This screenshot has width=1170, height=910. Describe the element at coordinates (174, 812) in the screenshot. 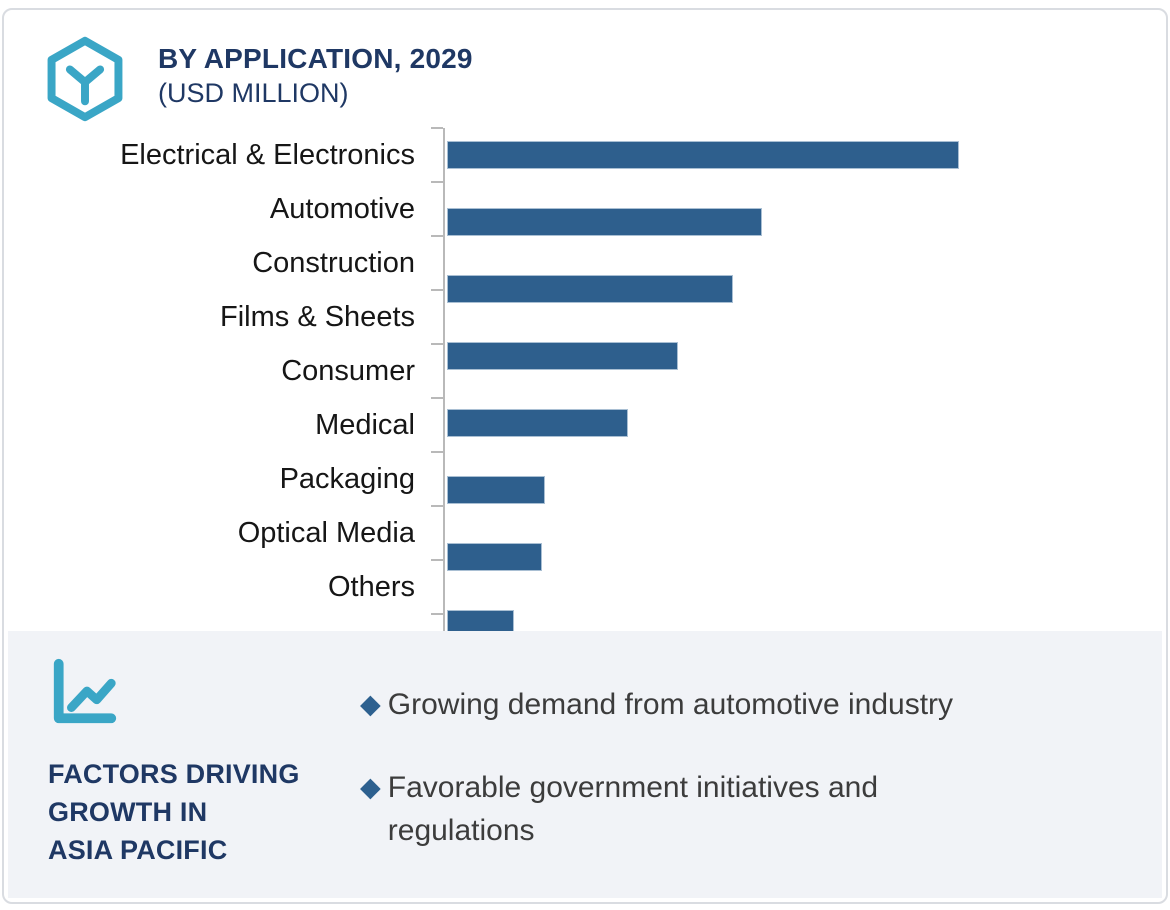

I see `factors-heading: FACTORS DRIVING GROWTH IN ASIA PACIFIC` at that location.